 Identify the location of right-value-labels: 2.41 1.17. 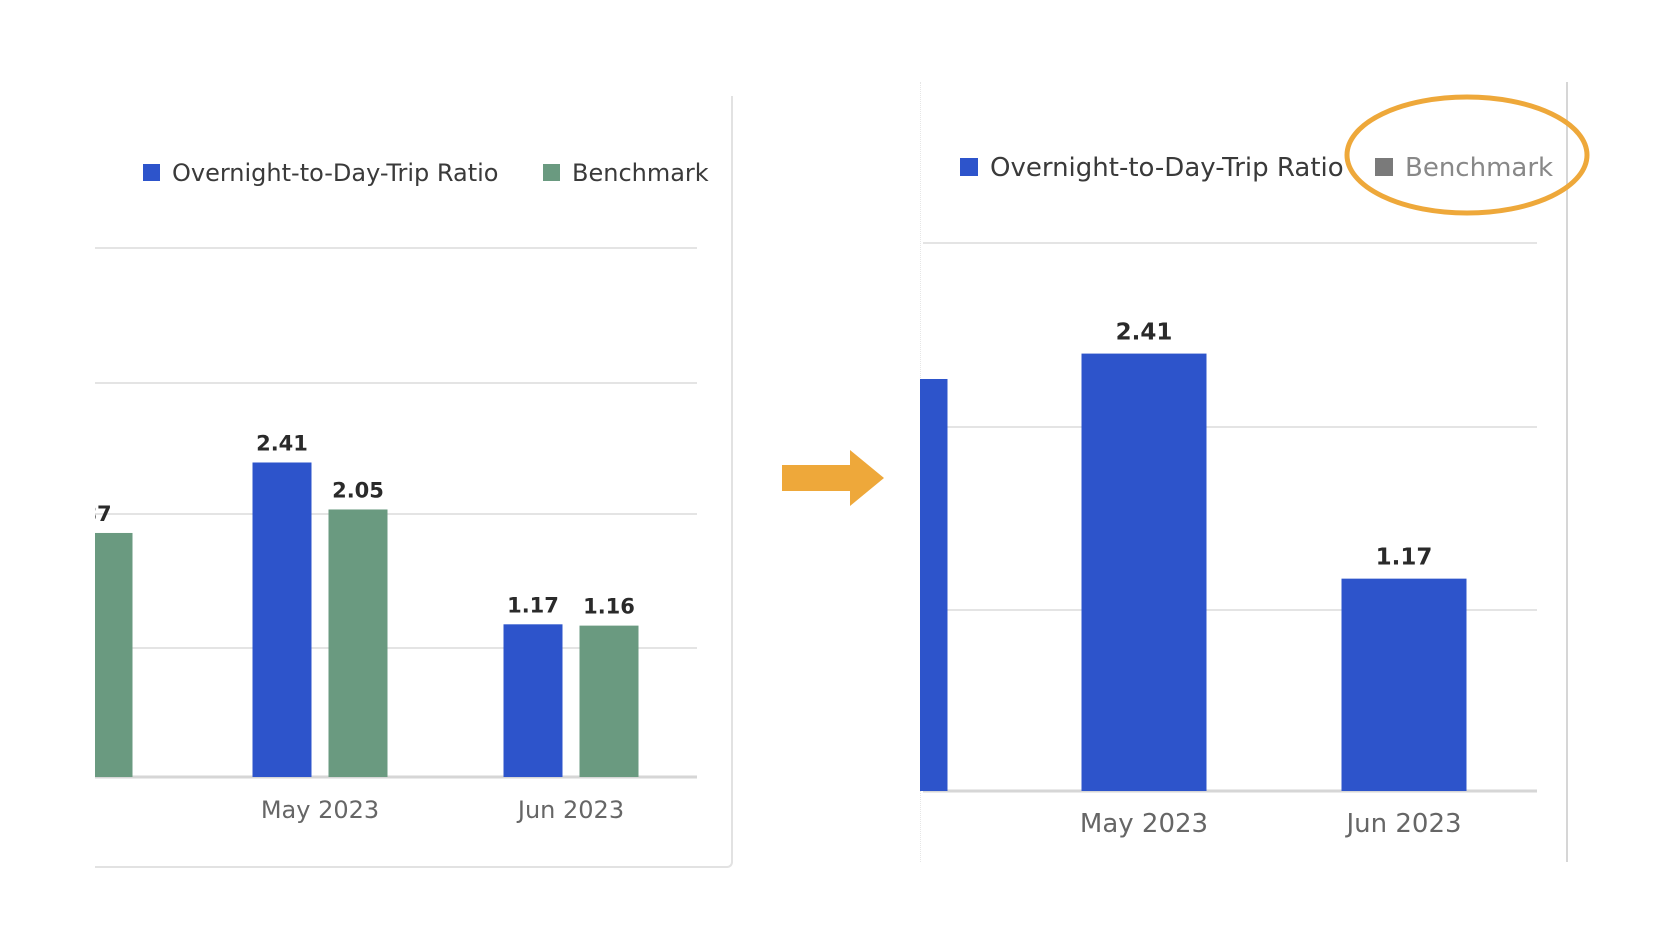
(1274, 445).